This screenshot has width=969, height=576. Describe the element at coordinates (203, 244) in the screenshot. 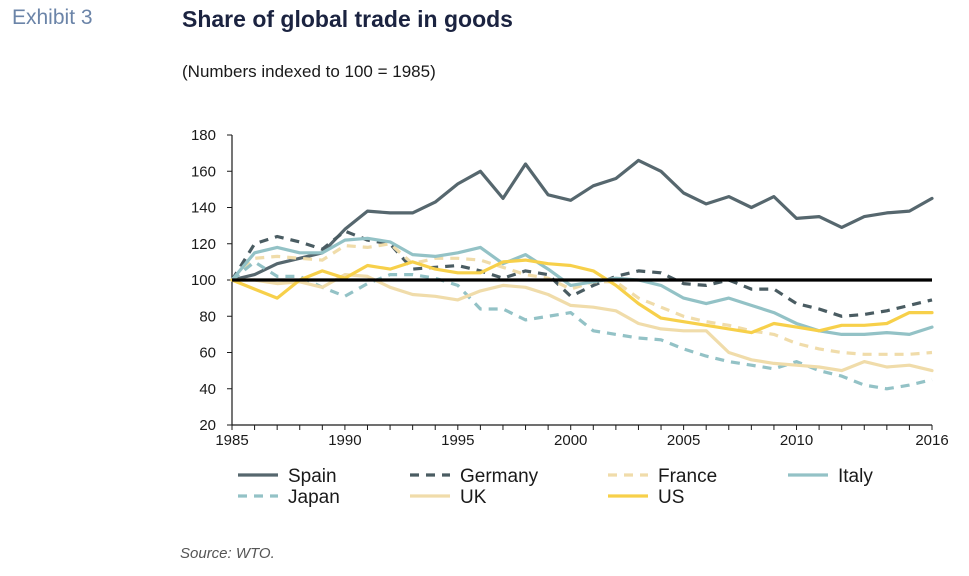

I see `y-tick-label: 120` at that location.